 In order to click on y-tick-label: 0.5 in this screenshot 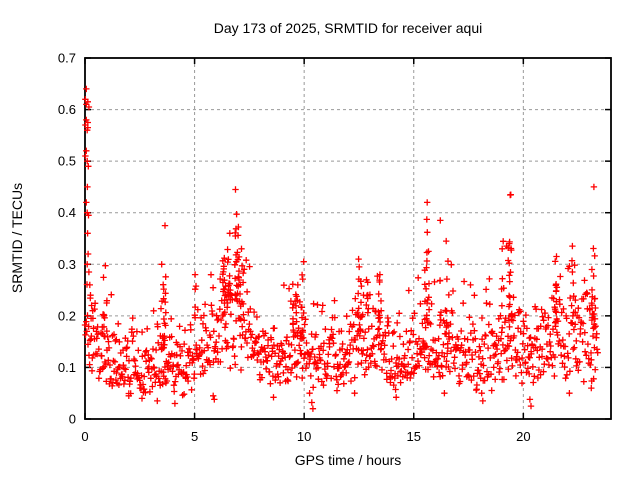, I will do `click(67, 161)`.